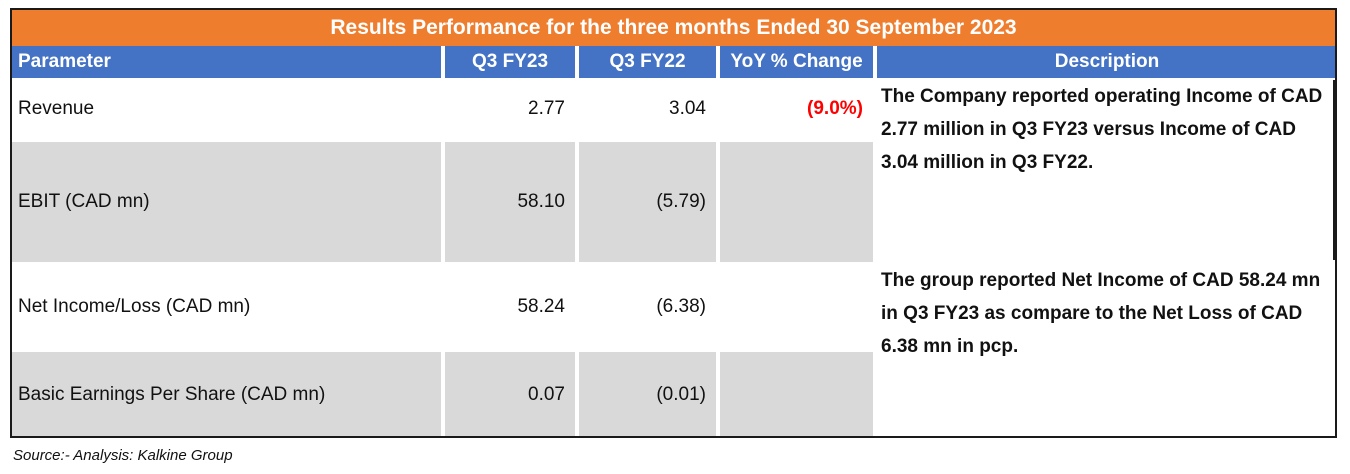 This screenshot has height=474, width=1350. Describe the element at coordinates (796, 394) in the screenshot. I see `row-eps-yoy` at that location.